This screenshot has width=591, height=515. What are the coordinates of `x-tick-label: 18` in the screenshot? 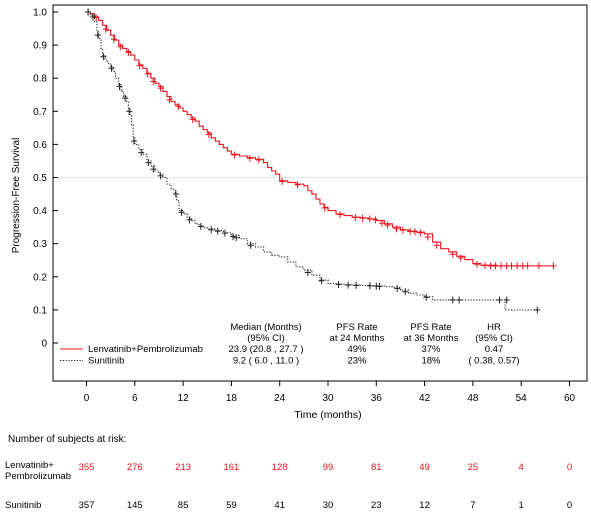 It's located at (232, 398).